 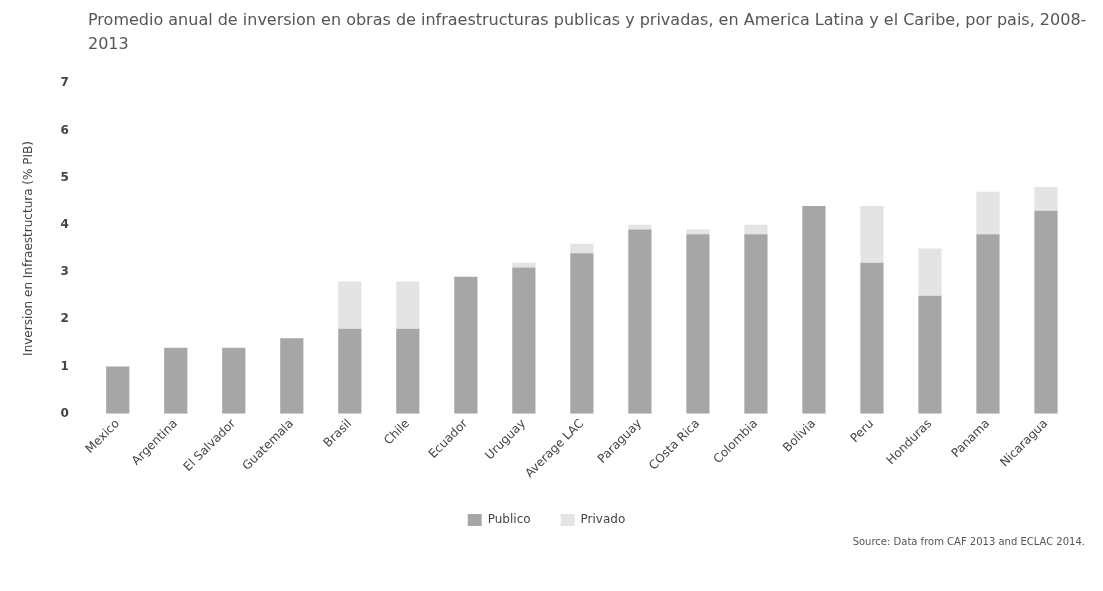 I want to click on y-tick-label: 2, so click(x=64, y=318).